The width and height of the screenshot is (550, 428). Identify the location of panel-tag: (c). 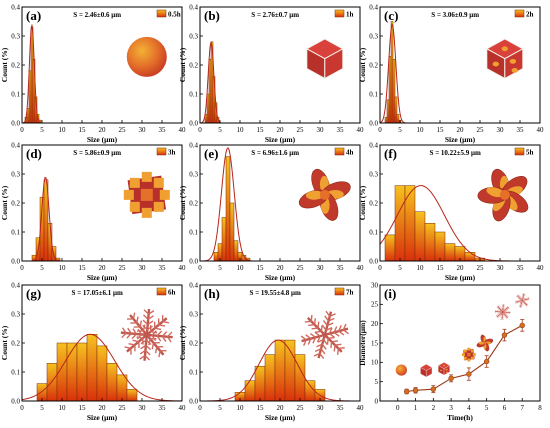
(391, 15).